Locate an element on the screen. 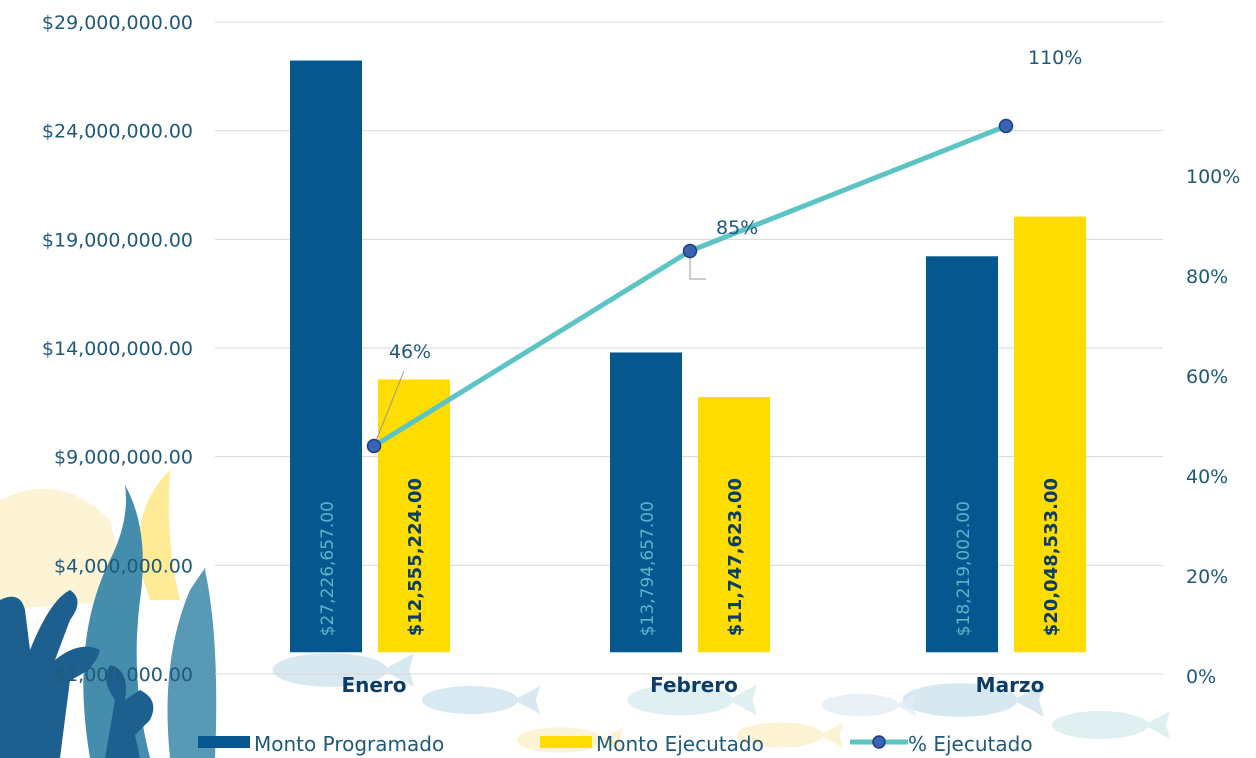  right-axis-tick-label: 100% is located at coordinates (1213, 177).